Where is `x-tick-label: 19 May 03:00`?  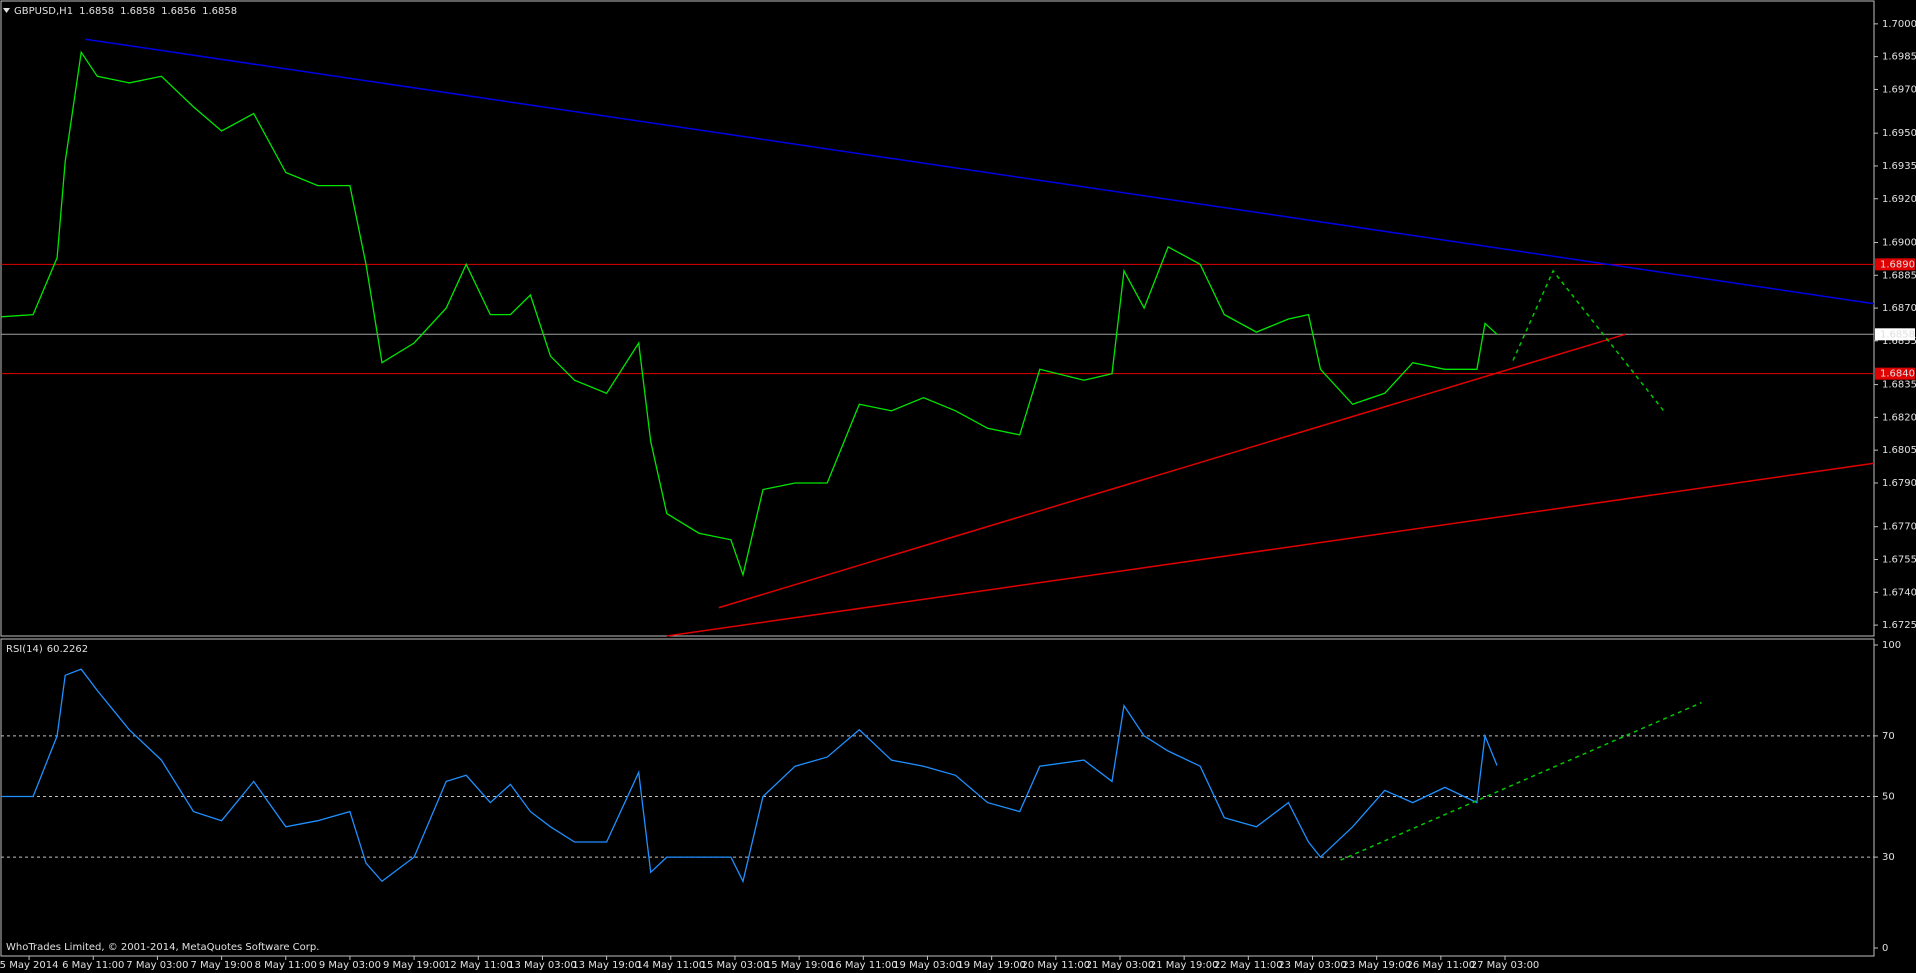 x-tick-label: 19 May 03:00 is located at coordinates (927, 965).